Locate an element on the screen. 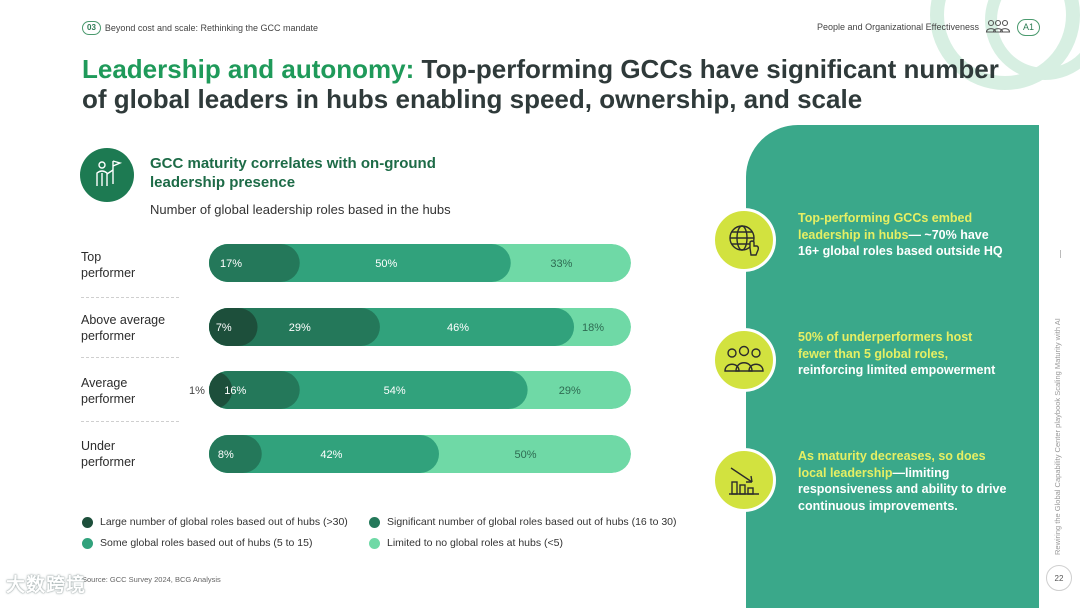 The height and width of the screenshot is (608, 1080). title-accent: Leadership and autonomy: is located at coordinates (248, 69).